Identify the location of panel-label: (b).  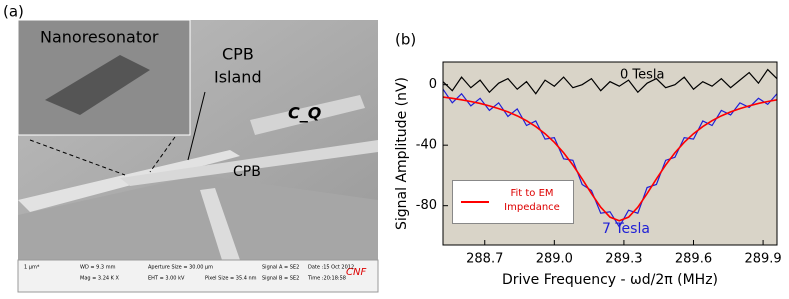
(405, 40).